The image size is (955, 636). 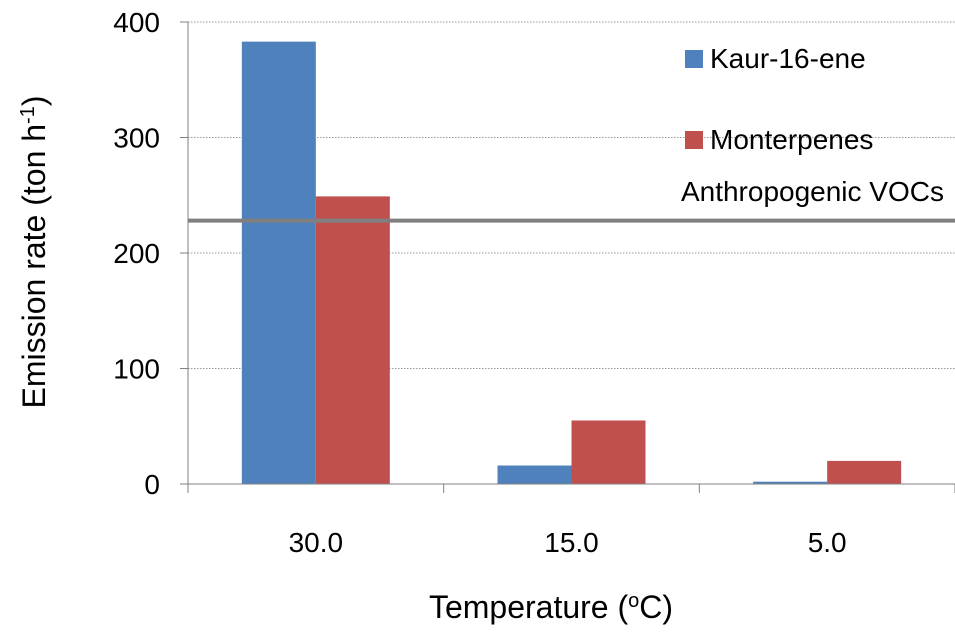 I want to click on x-axis-title: Temperature (oC), so click(x=551, y=607).